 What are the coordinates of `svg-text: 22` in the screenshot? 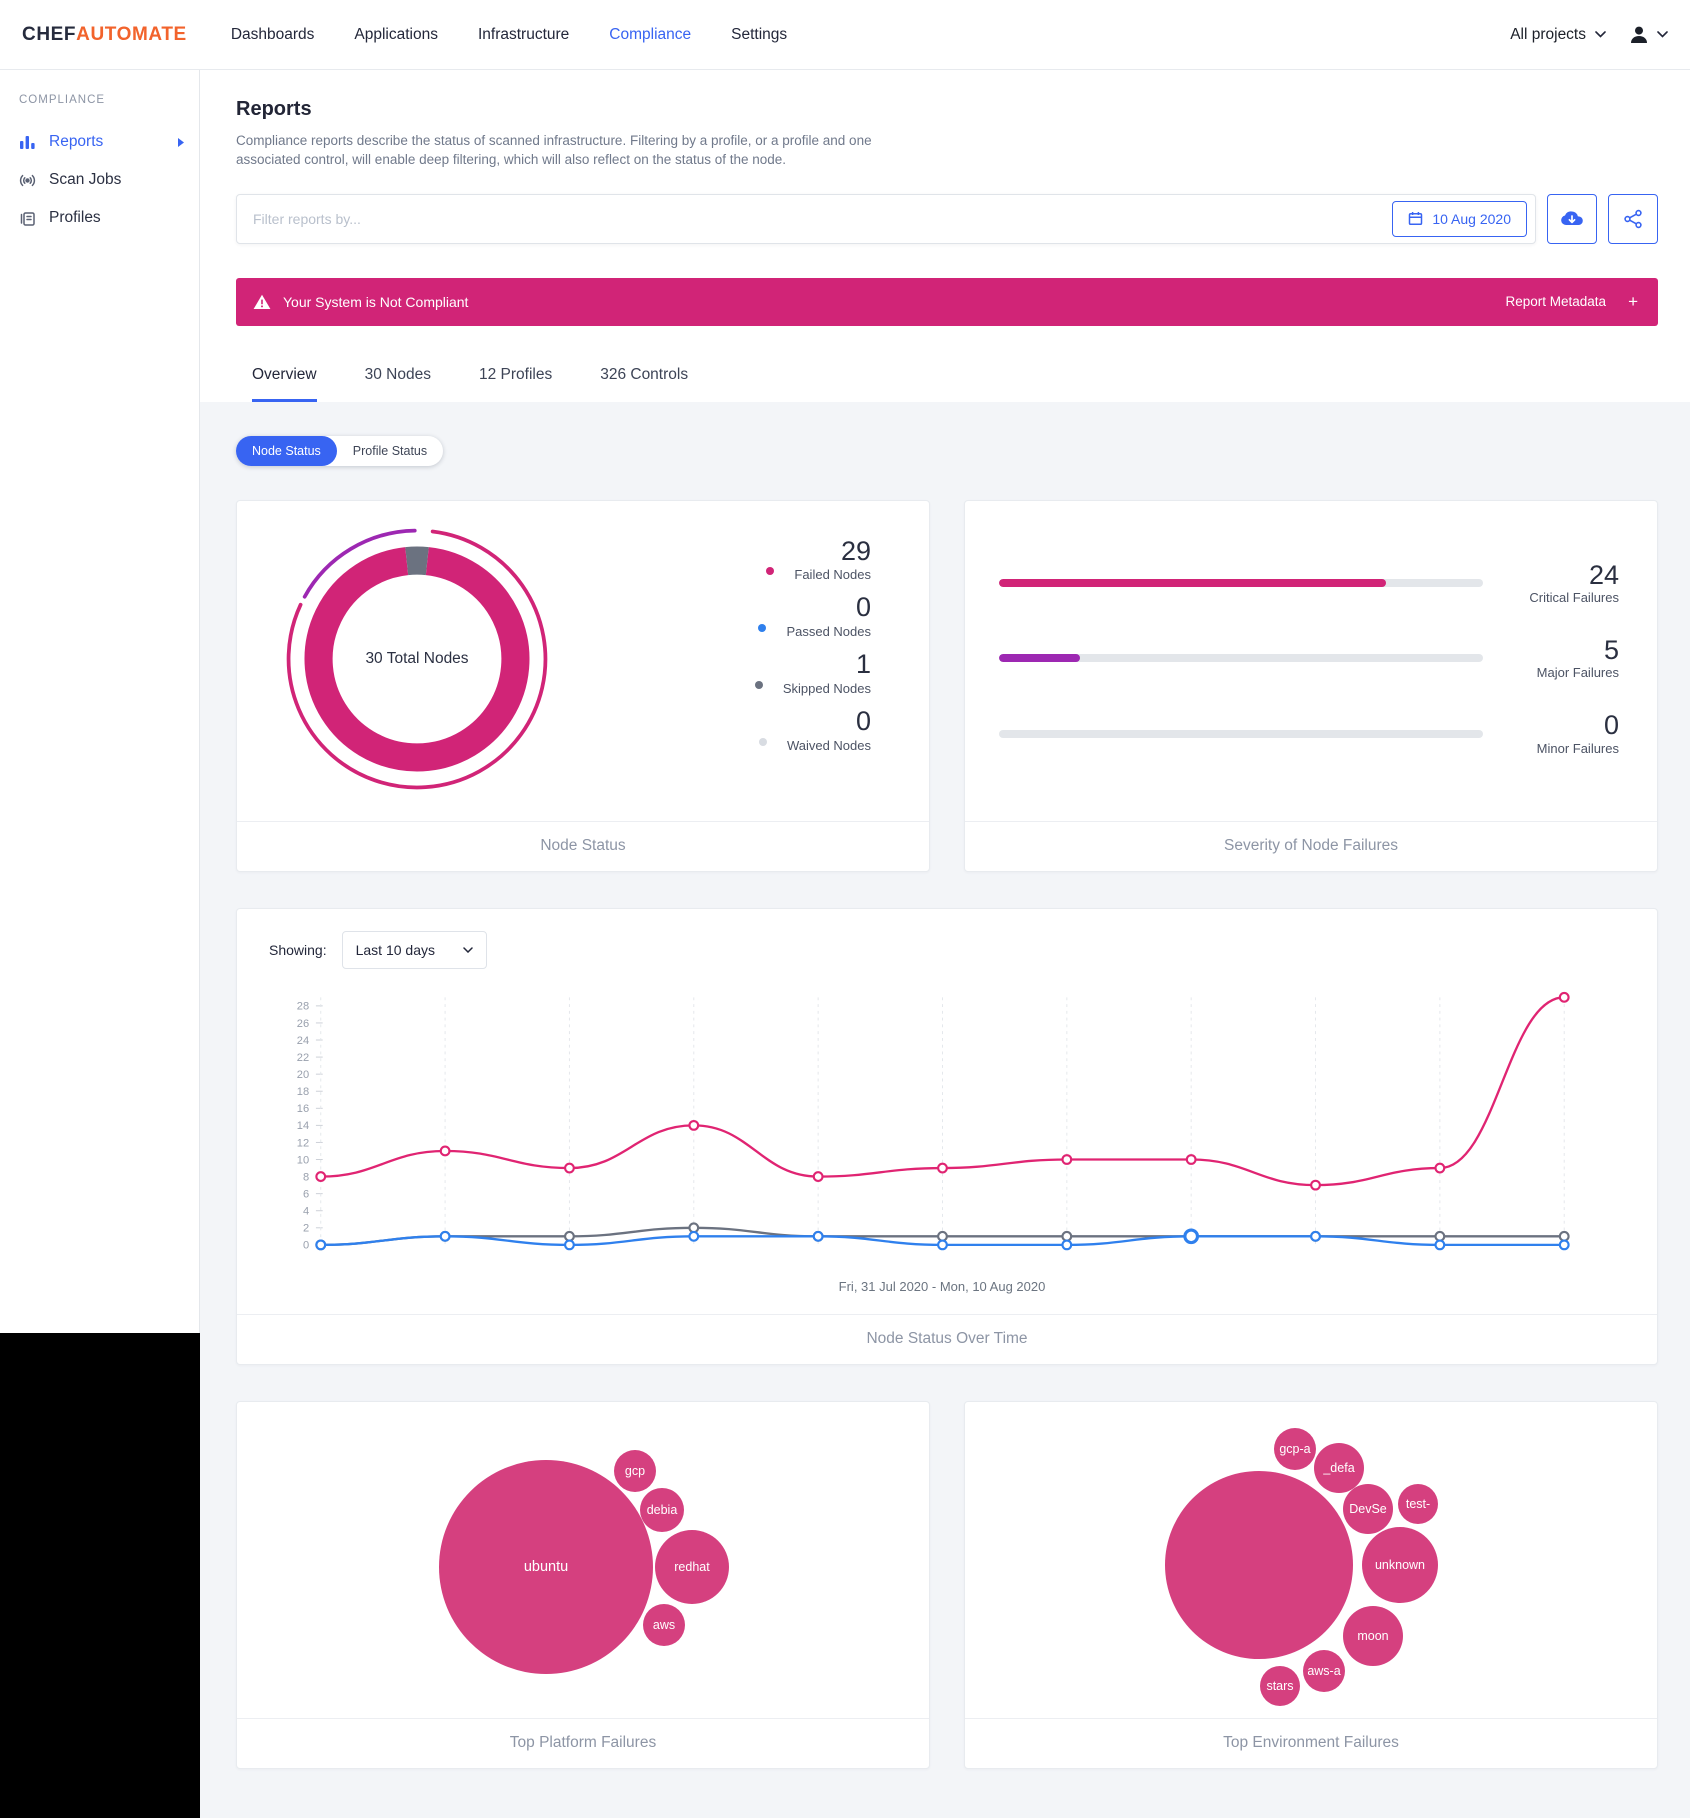 It's located at (303, 1058).